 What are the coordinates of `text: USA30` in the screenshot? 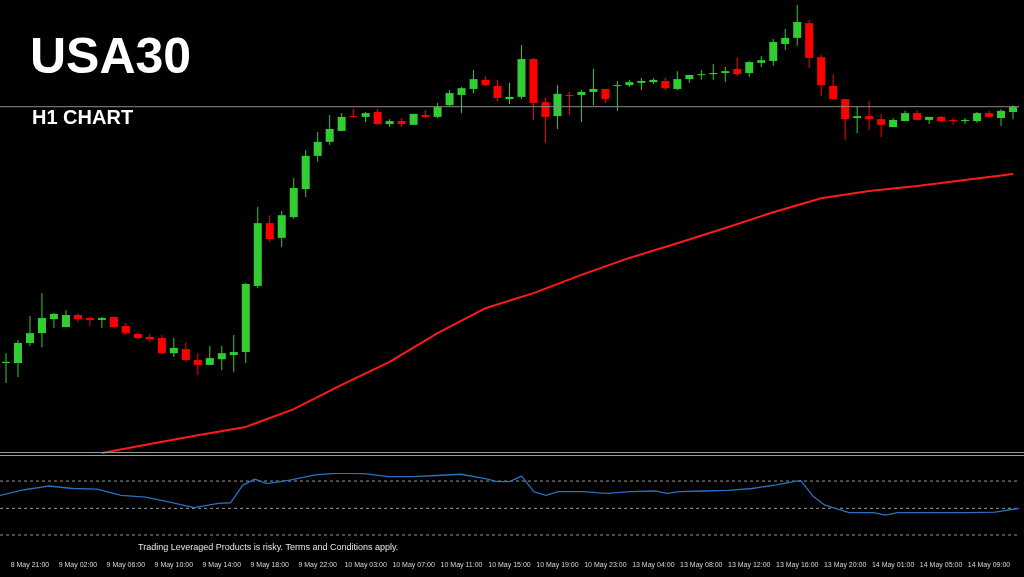 It's located at (111, 56).